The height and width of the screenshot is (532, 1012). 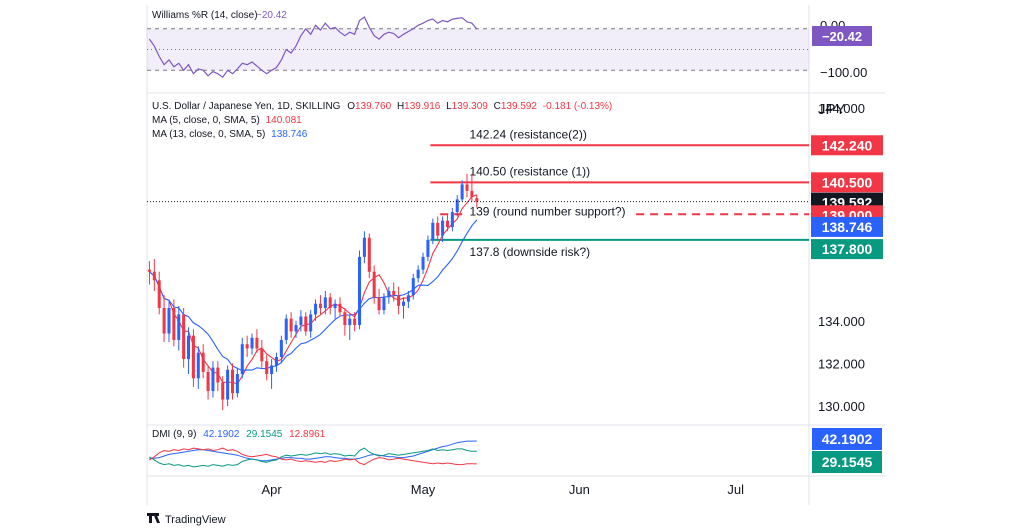 I want to click on level-annotation: 140.50 (resistance (1)), so click(x=529, y=171).